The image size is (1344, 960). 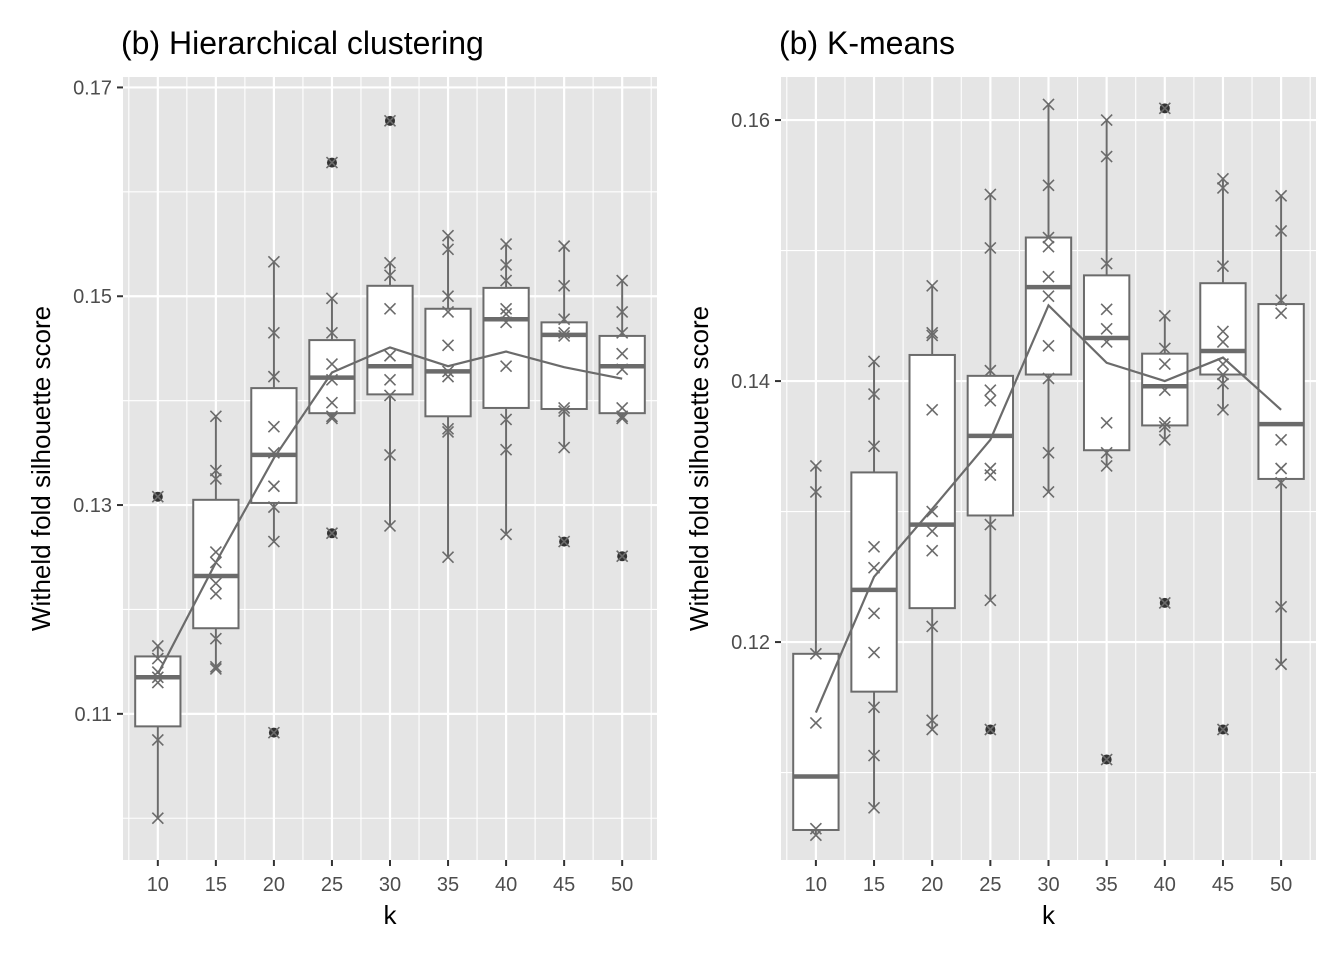 I want to click on x-tick-label: 20, so click(x=932, y=885).